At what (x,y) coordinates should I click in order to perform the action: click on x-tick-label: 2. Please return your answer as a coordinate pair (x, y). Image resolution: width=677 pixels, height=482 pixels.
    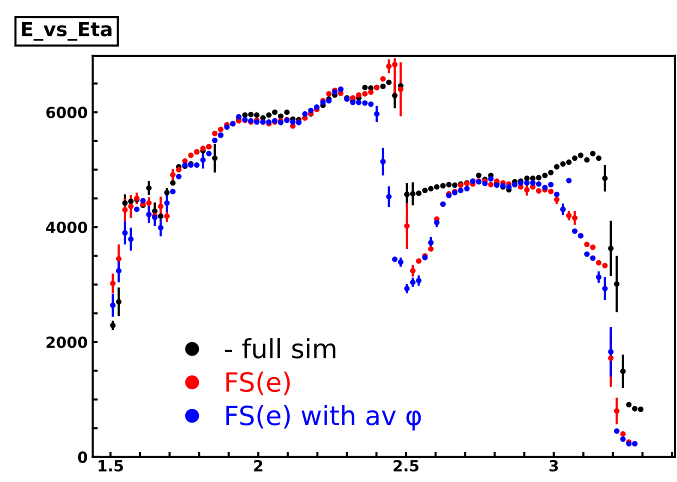
    Looking at the image, I should click on (258, 466).